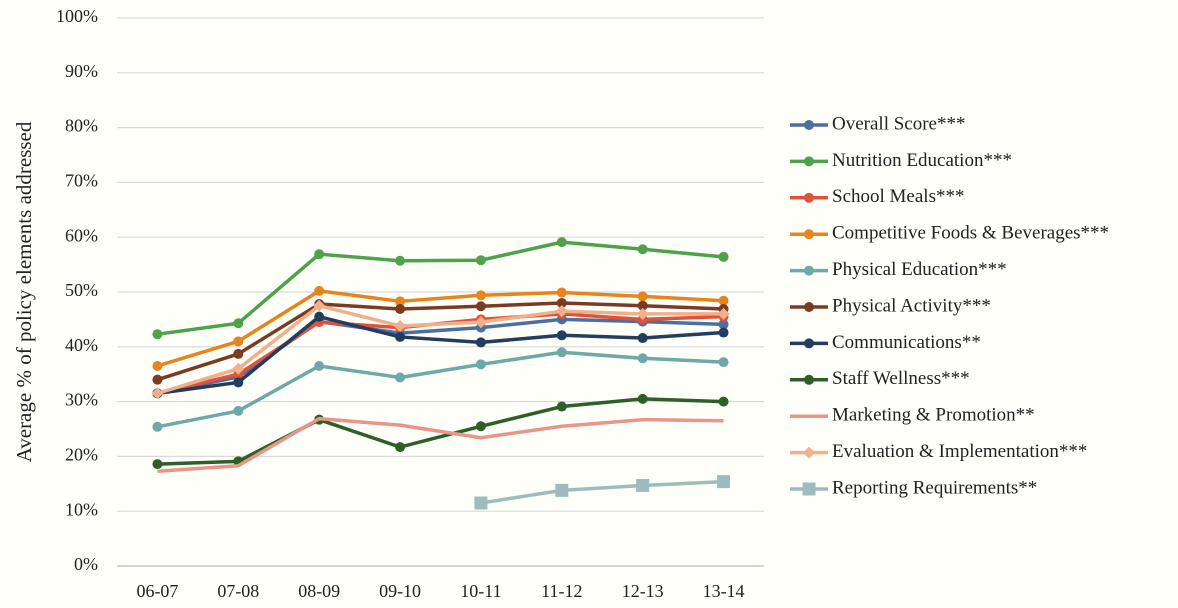 This screenshot has height=608, width=1178. Describe the element at coordinates (934, 487) in the screenshot. I see `legend-label: Reporting Requirements**` at that location.